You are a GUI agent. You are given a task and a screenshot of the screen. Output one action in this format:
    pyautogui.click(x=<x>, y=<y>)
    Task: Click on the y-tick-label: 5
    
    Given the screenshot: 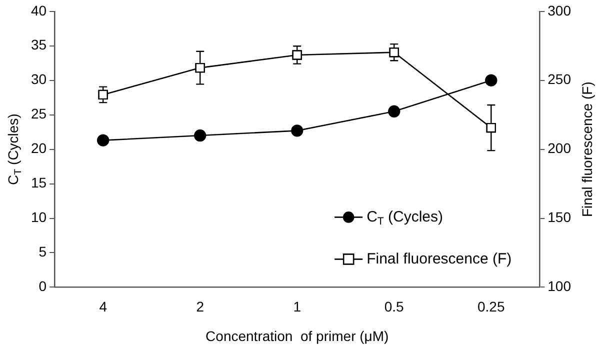 What is the action you would take?
    pyautogui.click(x=42, y=252)
    